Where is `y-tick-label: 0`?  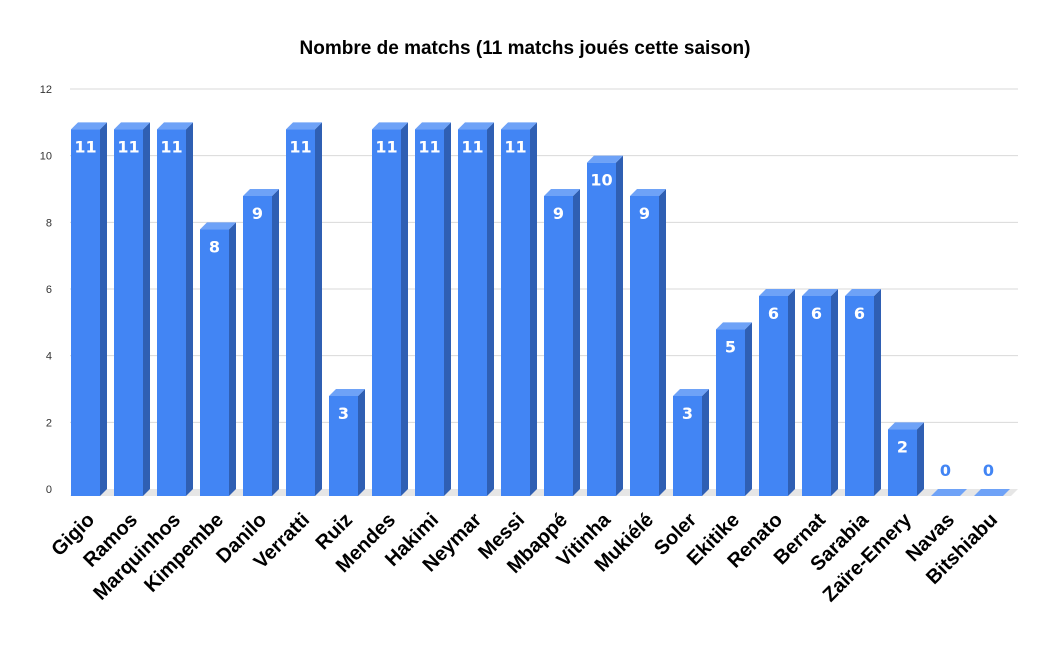
y-tick-label: 0 is located at coordinates (49, 490).